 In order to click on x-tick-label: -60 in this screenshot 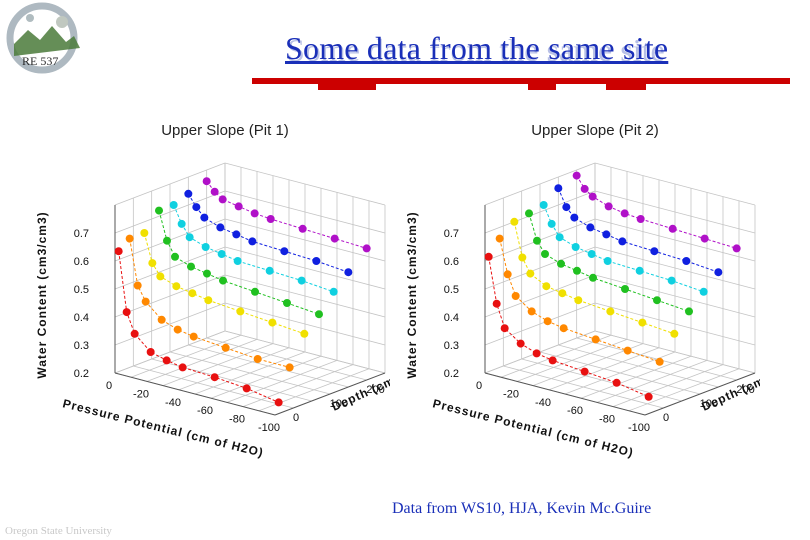, I will do `click(575, 411)`.